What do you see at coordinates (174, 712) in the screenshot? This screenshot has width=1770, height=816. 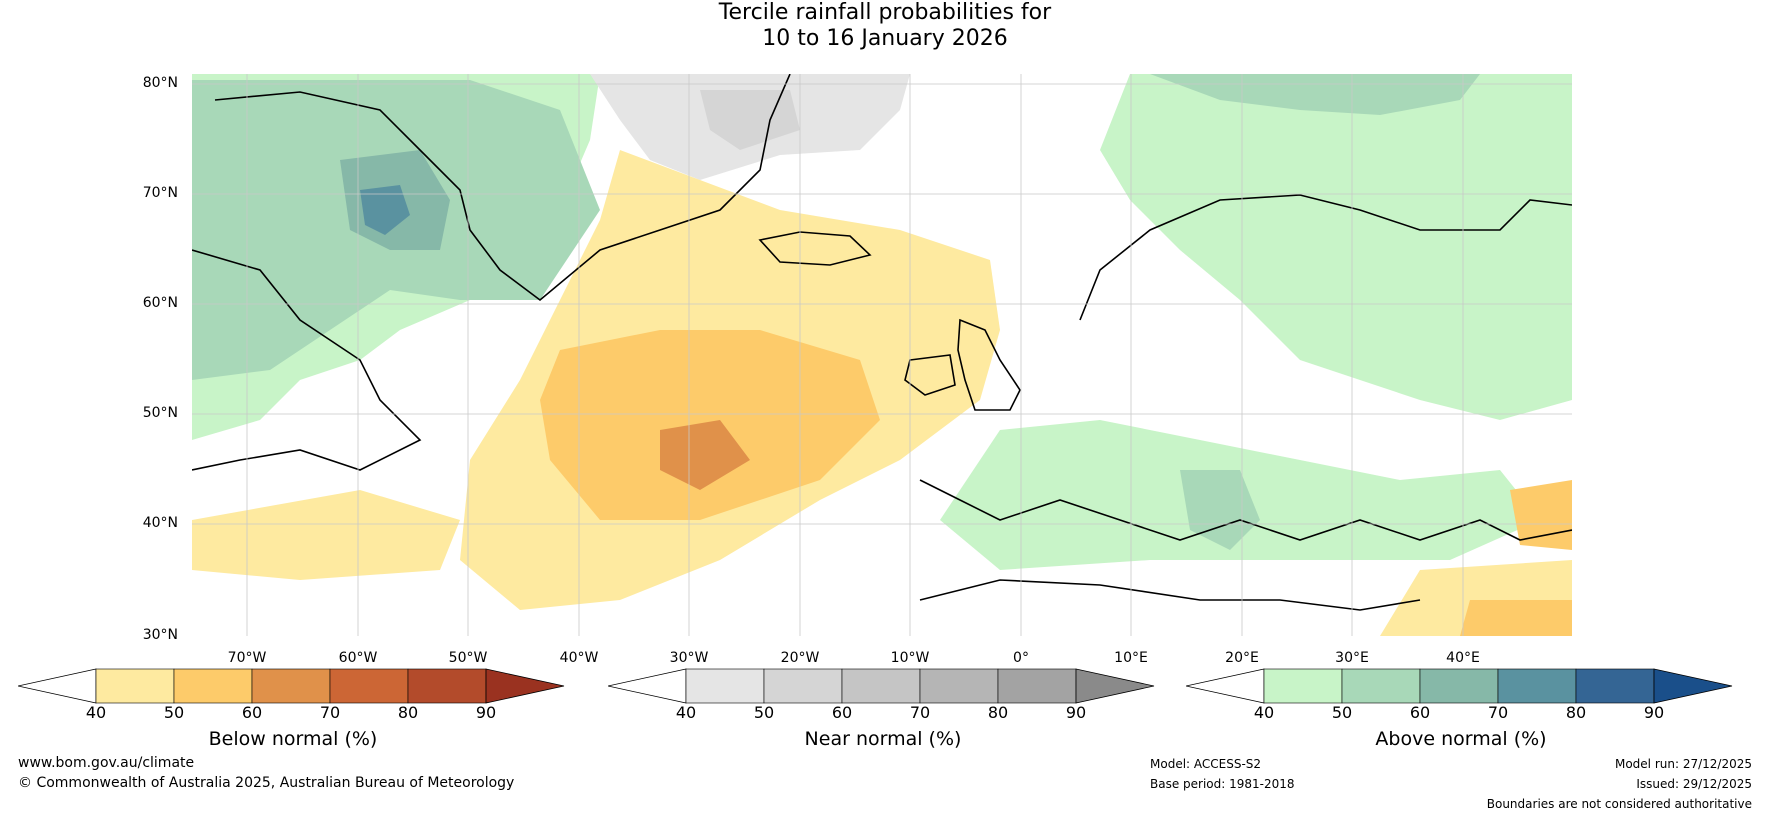 I see `below-tick-50: 50` at bounding box center [174, 712].